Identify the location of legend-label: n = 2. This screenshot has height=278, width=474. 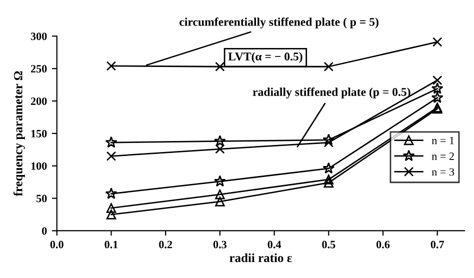
(443, 156).